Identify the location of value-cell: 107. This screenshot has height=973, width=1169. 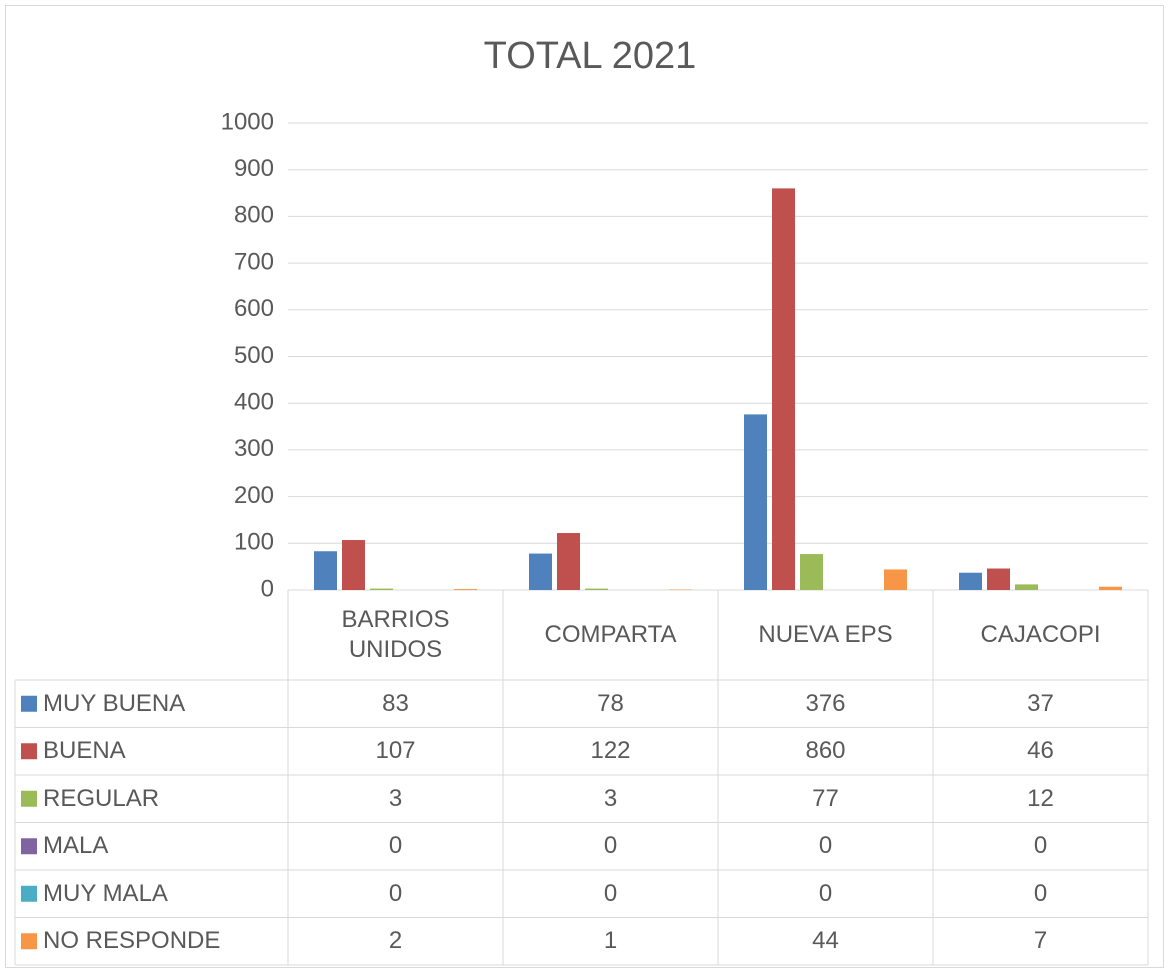
(395, 751).